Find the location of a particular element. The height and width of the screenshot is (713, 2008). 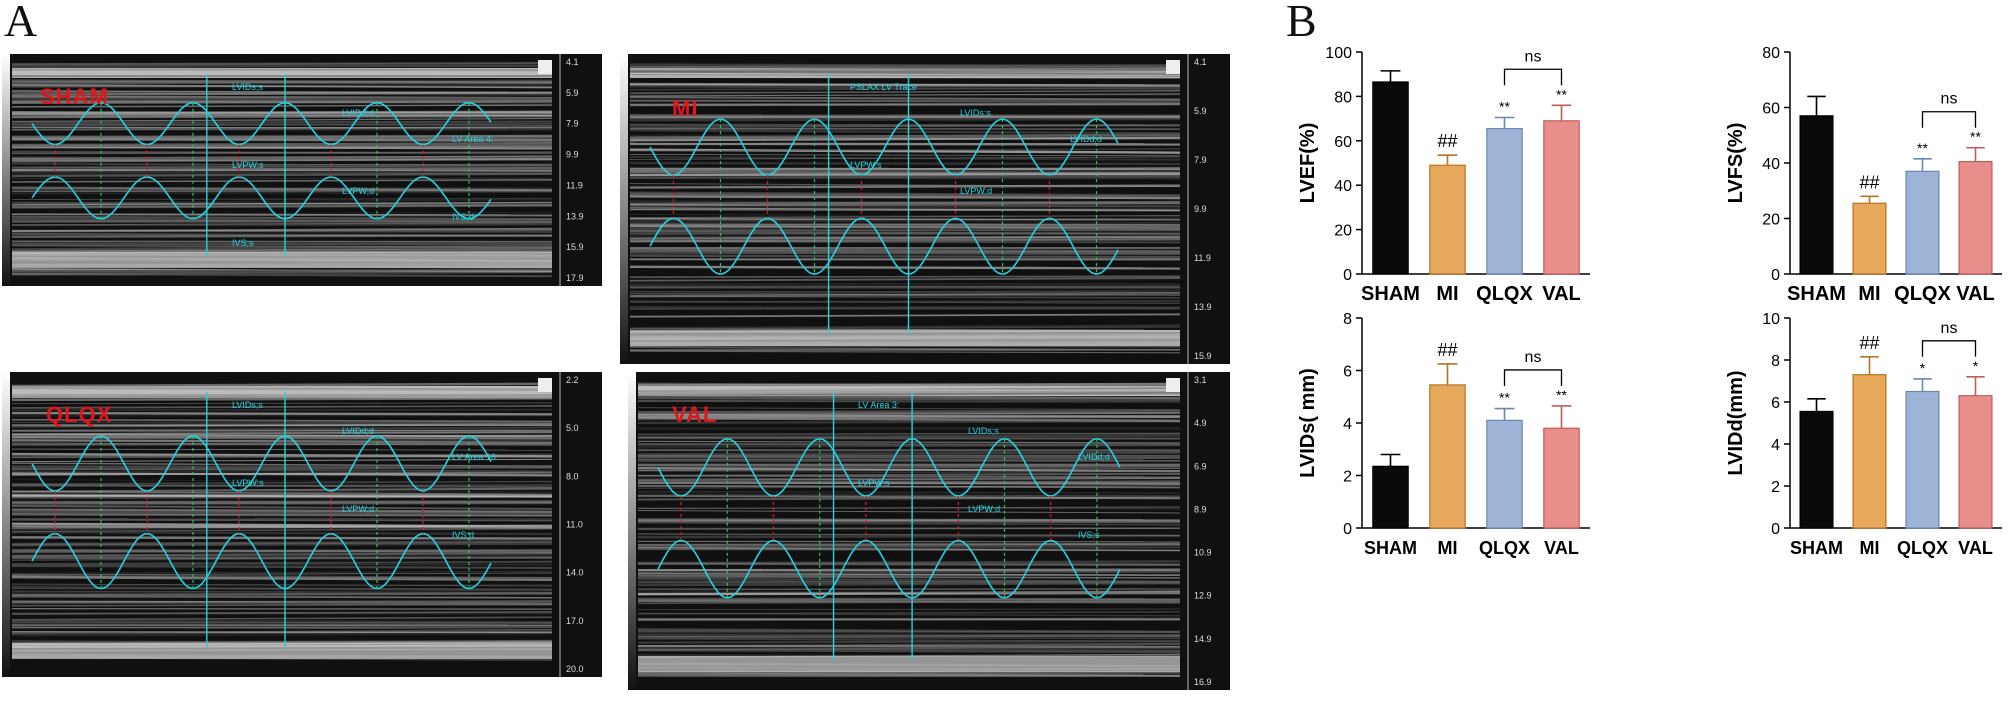

y-tick-label: 60 is located at coordinates (1771, 109).